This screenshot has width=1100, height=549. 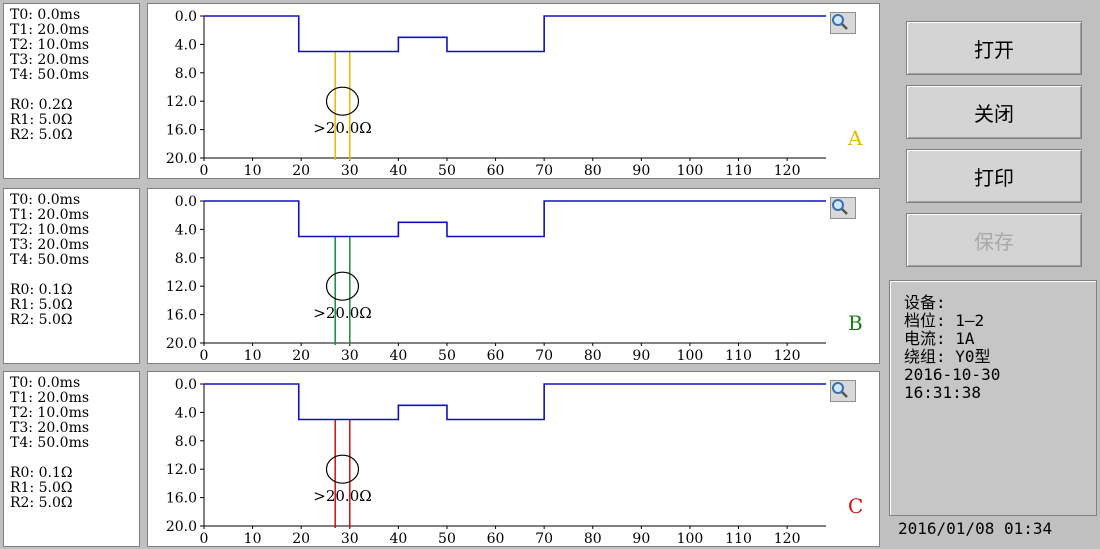 What do you see at coordinates (856, 506) in the screenshot?
I see `phase-label: C` at bounding box center [856, 506].